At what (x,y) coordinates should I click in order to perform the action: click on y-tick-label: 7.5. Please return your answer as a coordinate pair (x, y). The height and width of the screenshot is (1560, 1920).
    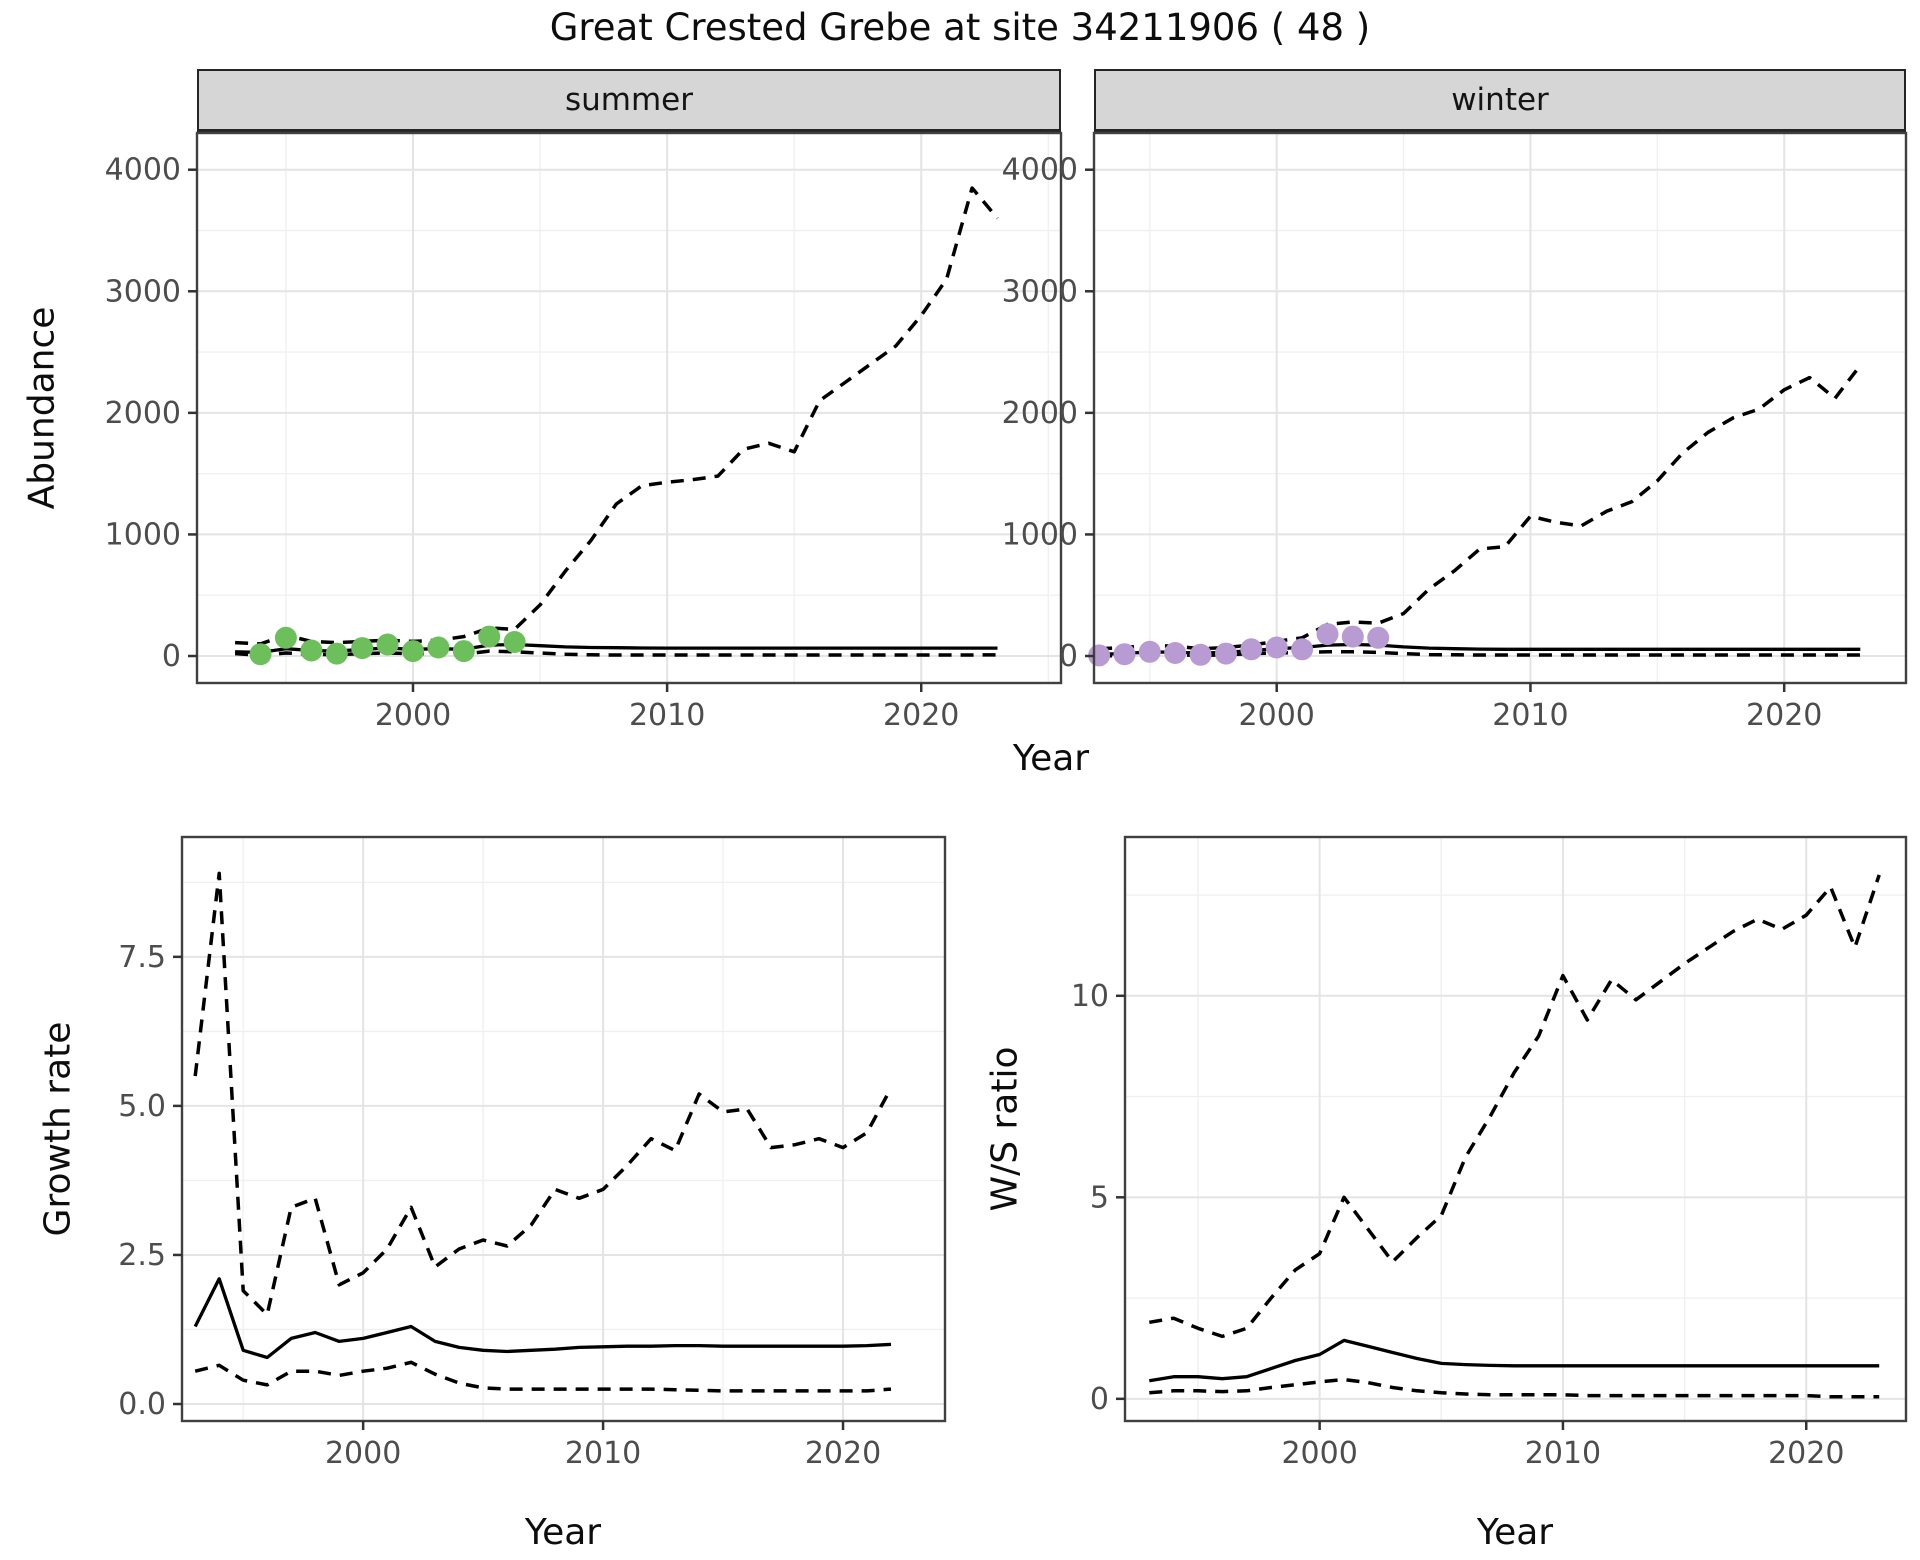
    Looking at the image, I should click on (142, 957).